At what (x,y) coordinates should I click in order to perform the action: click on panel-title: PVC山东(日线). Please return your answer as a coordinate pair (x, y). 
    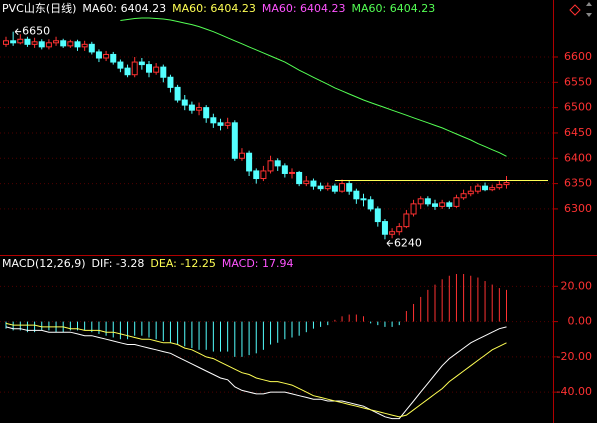
    Looking at the image, I should click on (39, 8).